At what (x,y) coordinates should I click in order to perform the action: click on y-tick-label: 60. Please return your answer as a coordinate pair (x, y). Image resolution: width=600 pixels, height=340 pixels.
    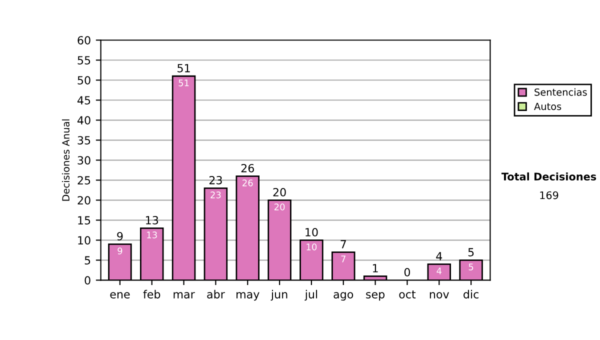
    Looking at the image, I should click on (84, 40).